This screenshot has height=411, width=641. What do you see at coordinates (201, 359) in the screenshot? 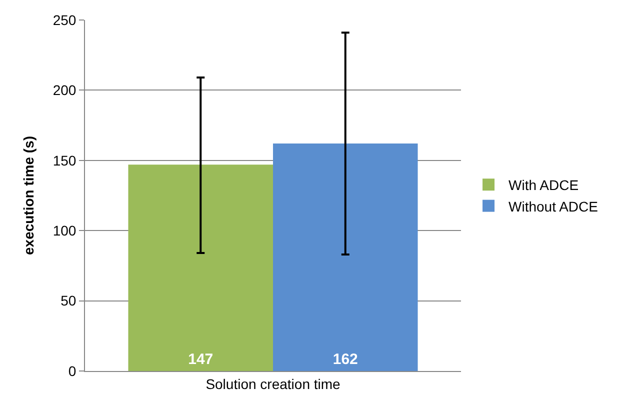
I see `data-label: 147` at bounding box center [201, 359].